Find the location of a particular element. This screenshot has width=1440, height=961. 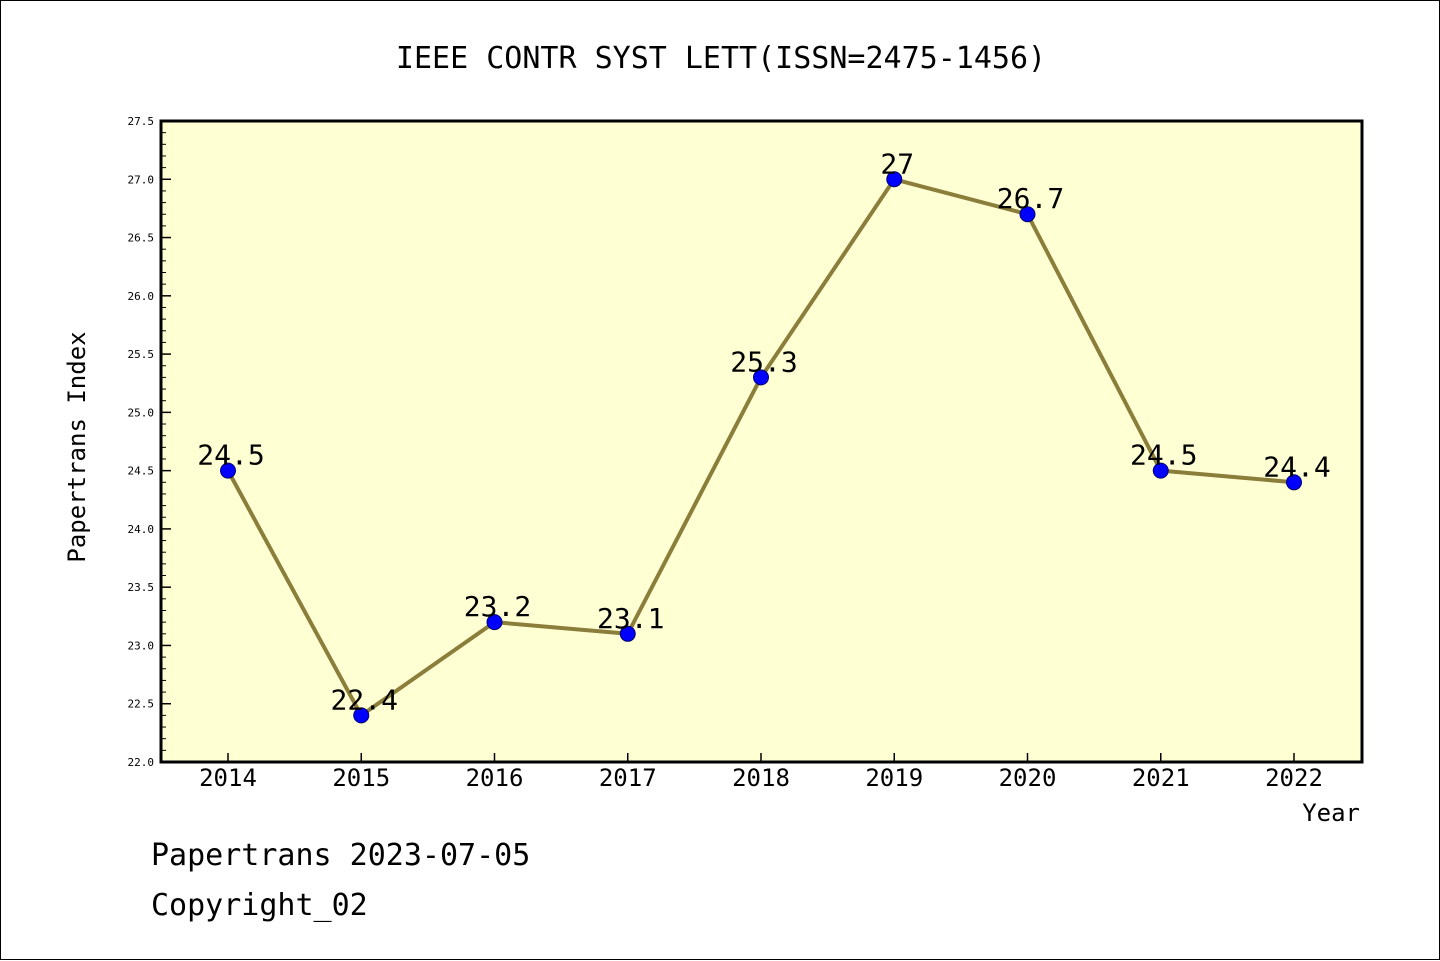

data-label: 23.1 is located at coordinates (630, 618).